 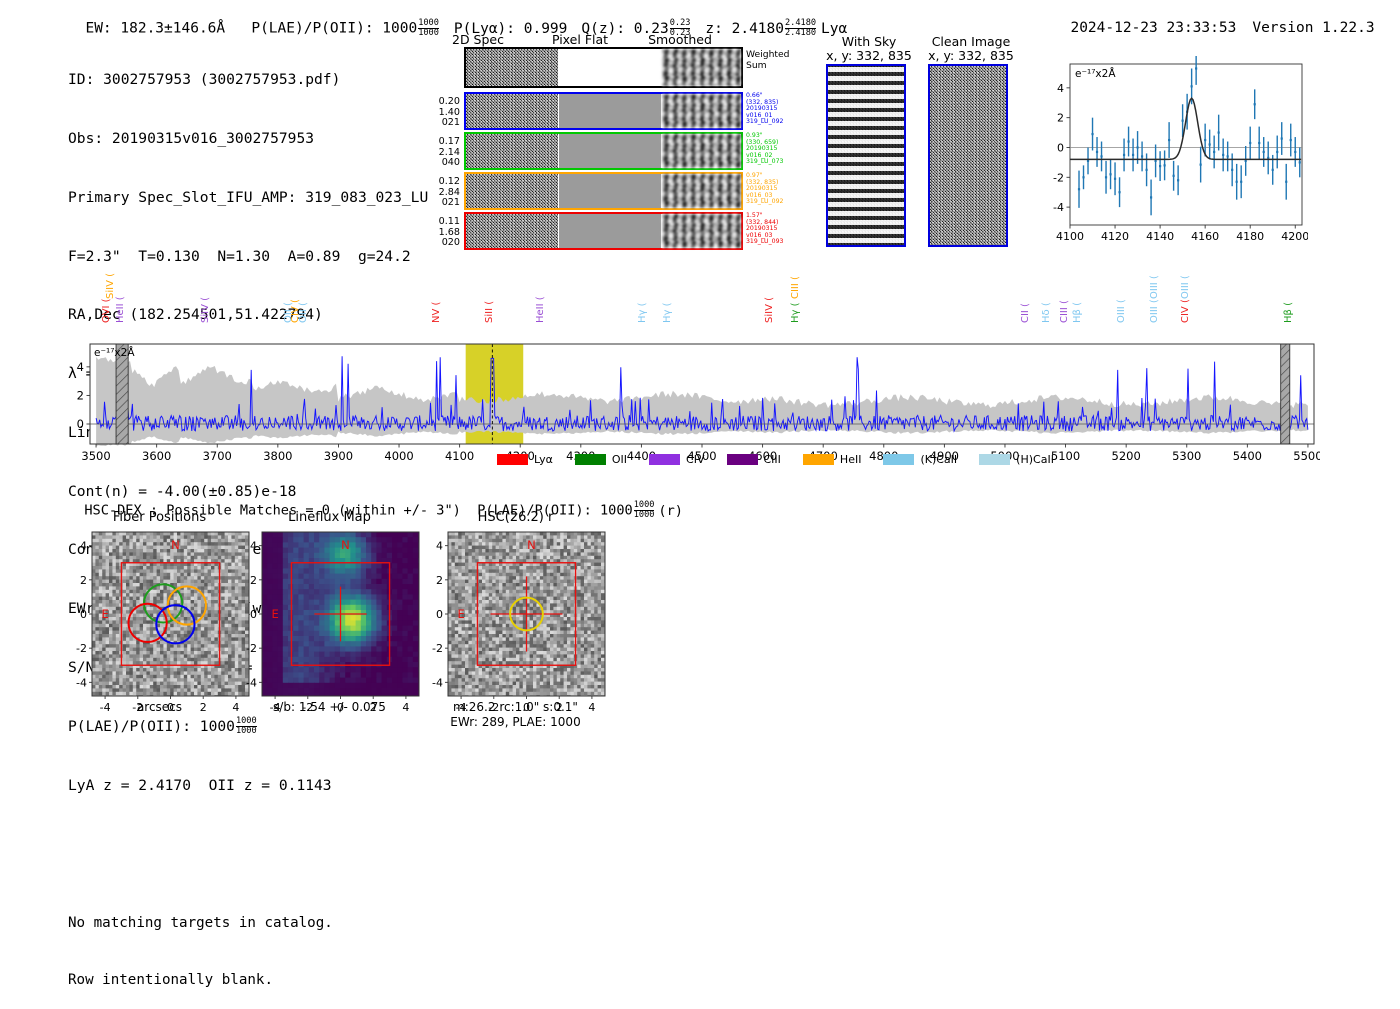 I want to click on legend-label-civ: CIV, so click(x=695, y=459).